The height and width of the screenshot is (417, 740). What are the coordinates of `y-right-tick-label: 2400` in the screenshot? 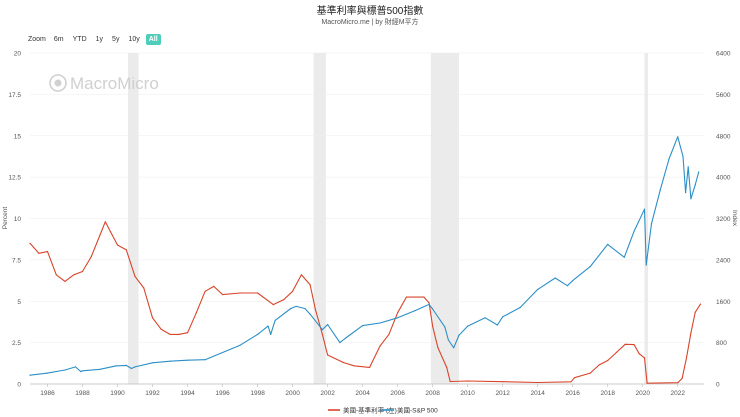 It's located at (723, 260).